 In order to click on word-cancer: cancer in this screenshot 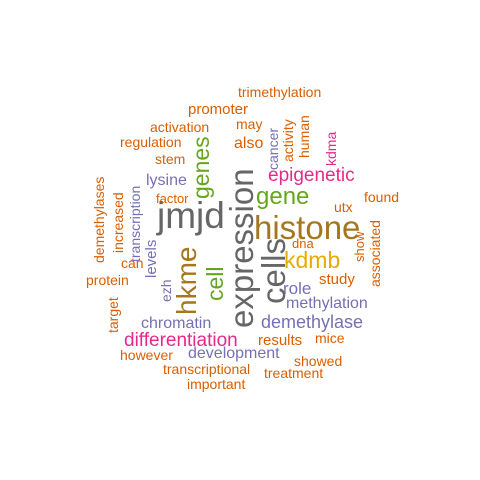, I will do `click(273, 148)`.